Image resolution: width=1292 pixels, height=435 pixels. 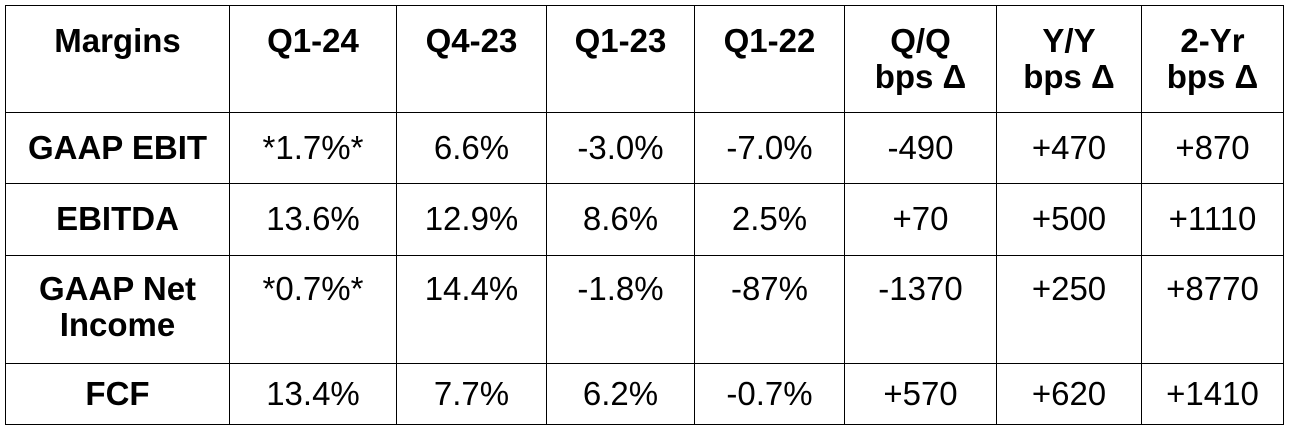 What do you see at coordinates (313, 309) in the screenshot?
I see `table-cell: *0.7%*` at bounding box center [313, 309].